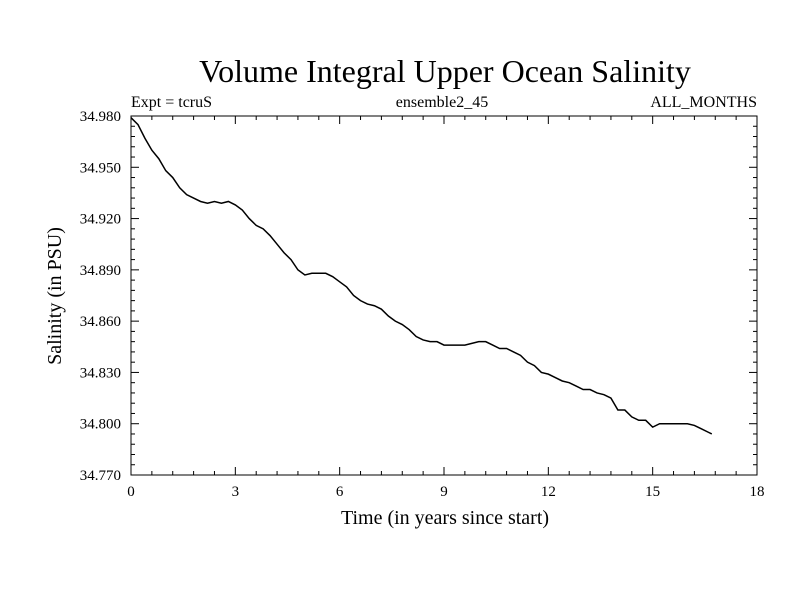 This screenshot has height=605, width=800. What do you see at coordinates (445, 518) in the screenshot?
I see `x-axis-label: Time (in years since start)` at bounding box center [445, 518].